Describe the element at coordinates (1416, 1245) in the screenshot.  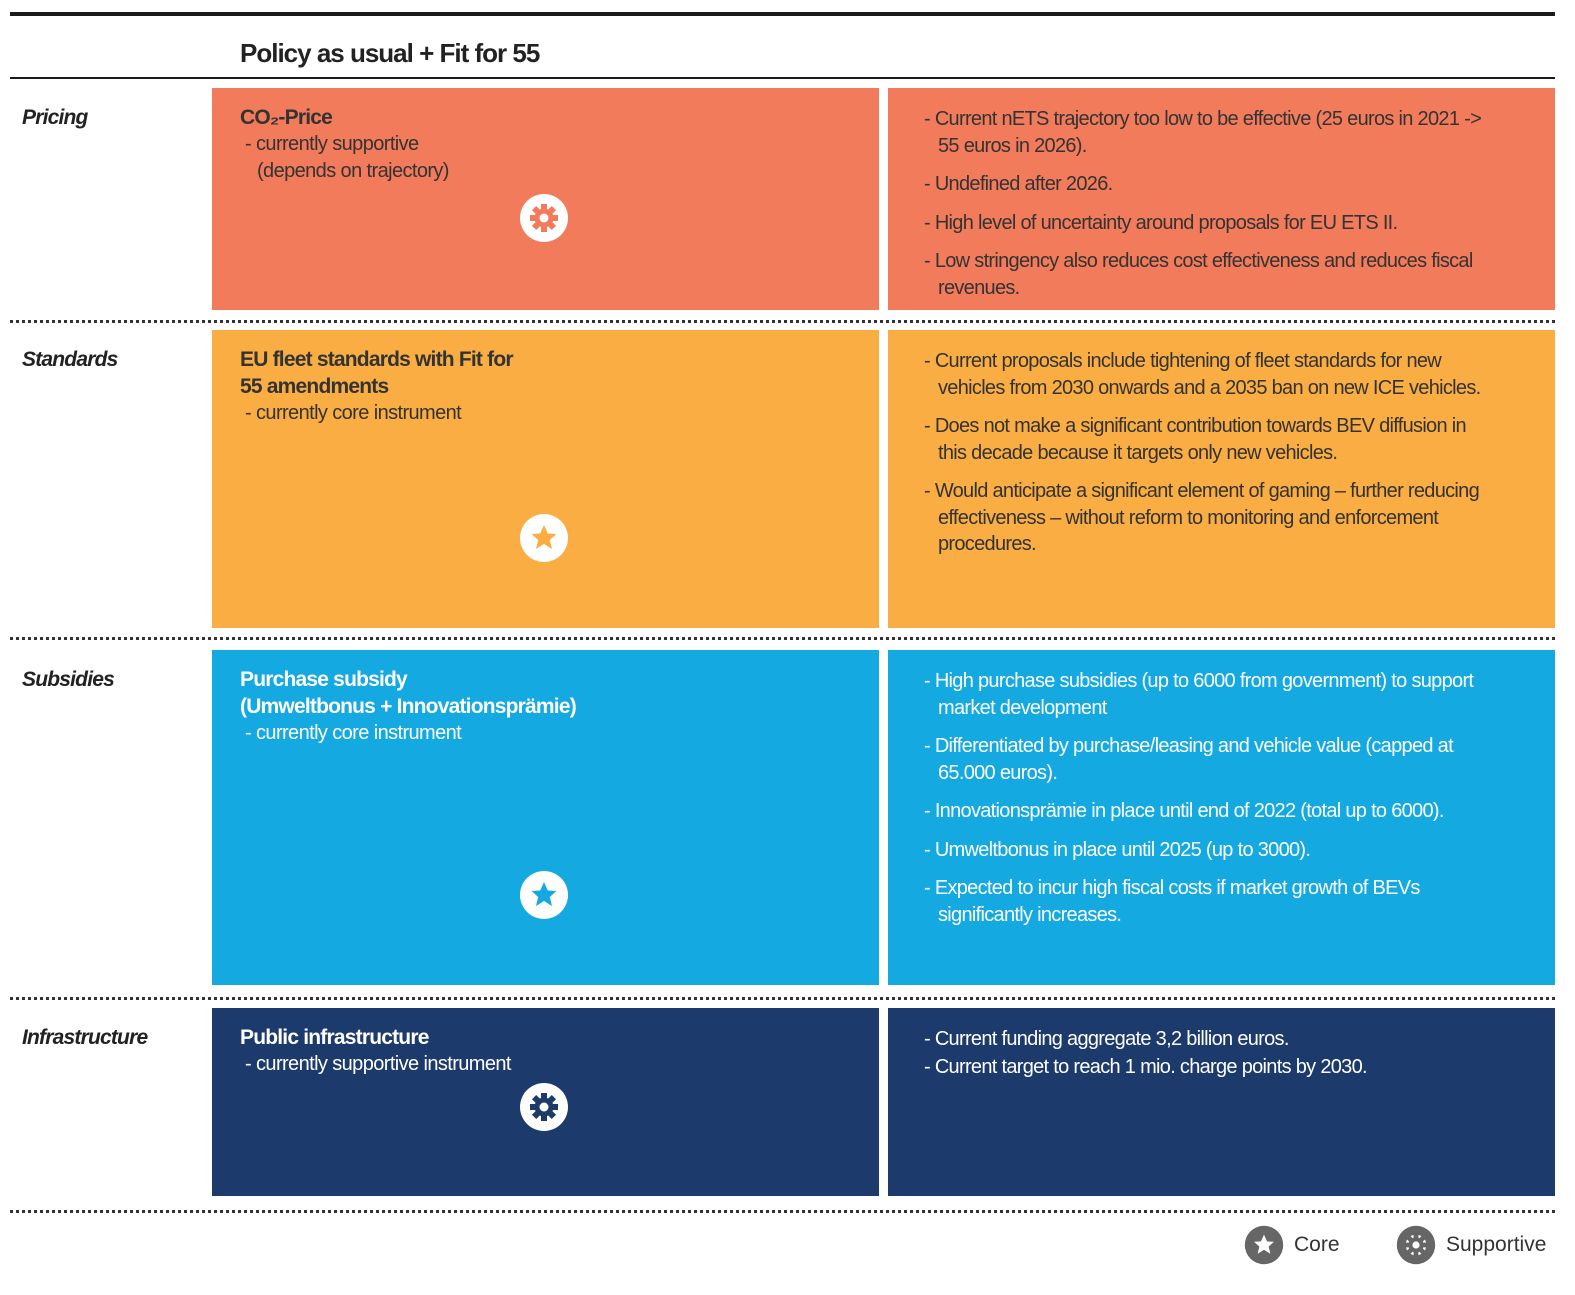
I see `legend-supportive-icon` at that location.